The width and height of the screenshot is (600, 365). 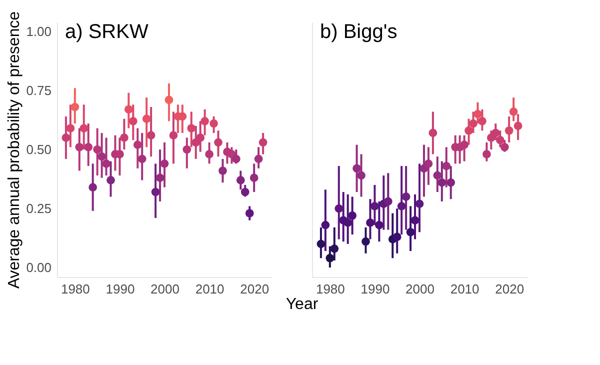 What do you see at coordinates (39, 31) in the screenshot?
I see `y-tick-label: 1.00` at bounding box center [39, 31].